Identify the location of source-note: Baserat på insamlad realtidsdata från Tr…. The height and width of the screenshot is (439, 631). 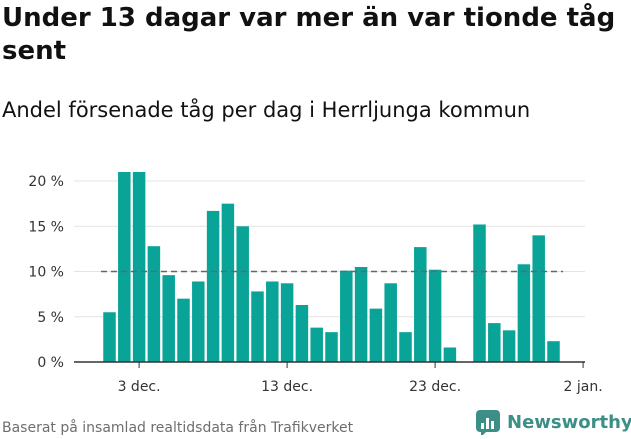
(178, 428).